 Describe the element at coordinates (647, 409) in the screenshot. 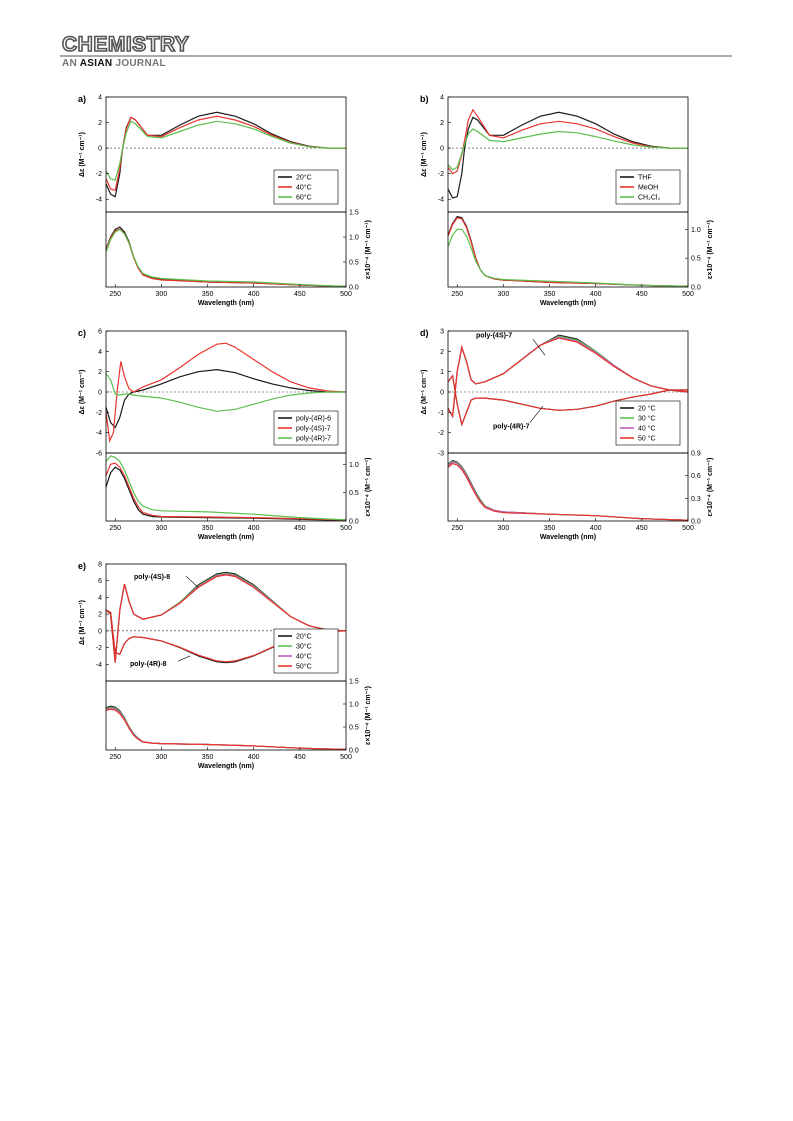

I see `legend-entry: 20 °C` at that location.